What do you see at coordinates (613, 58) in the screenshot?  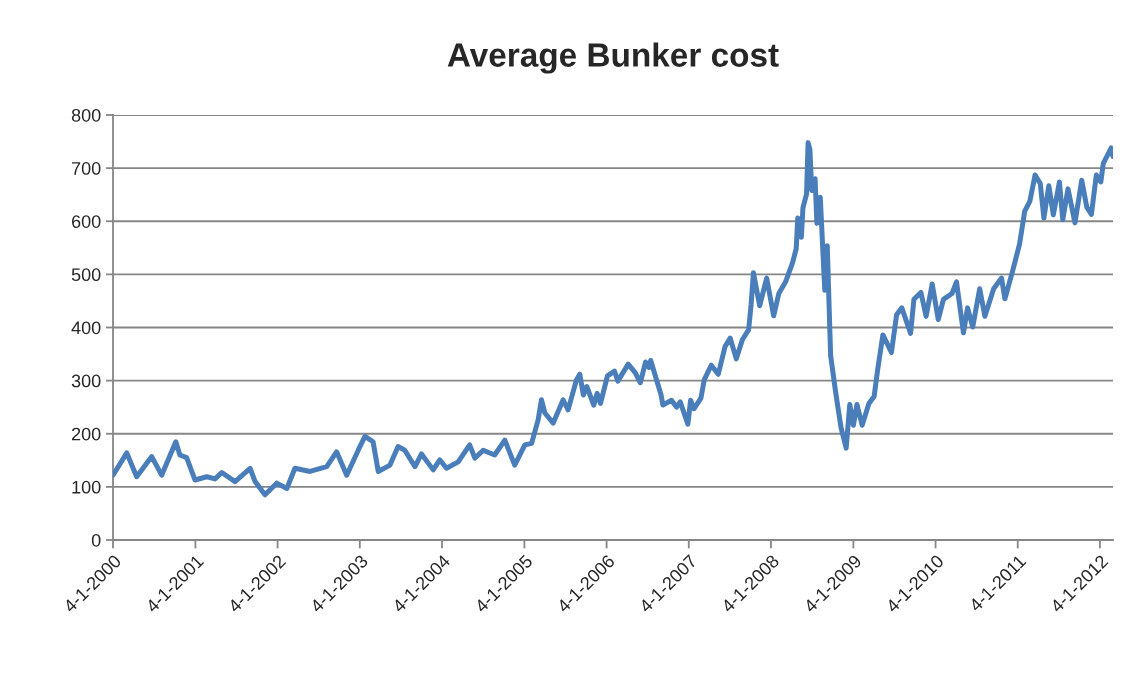 I see `chart-title: Average Bunker cost` at bounding box center [613, 58].